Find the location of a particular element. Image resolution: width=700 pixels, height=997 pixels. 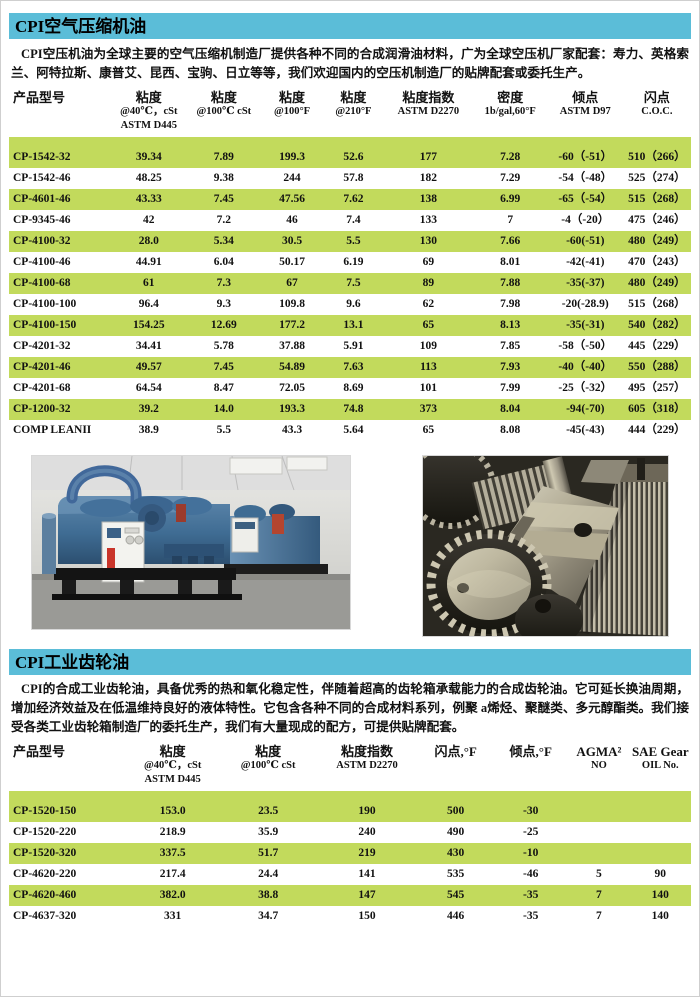

cell-value: -35(-31) is located at coordinates (585, 325).